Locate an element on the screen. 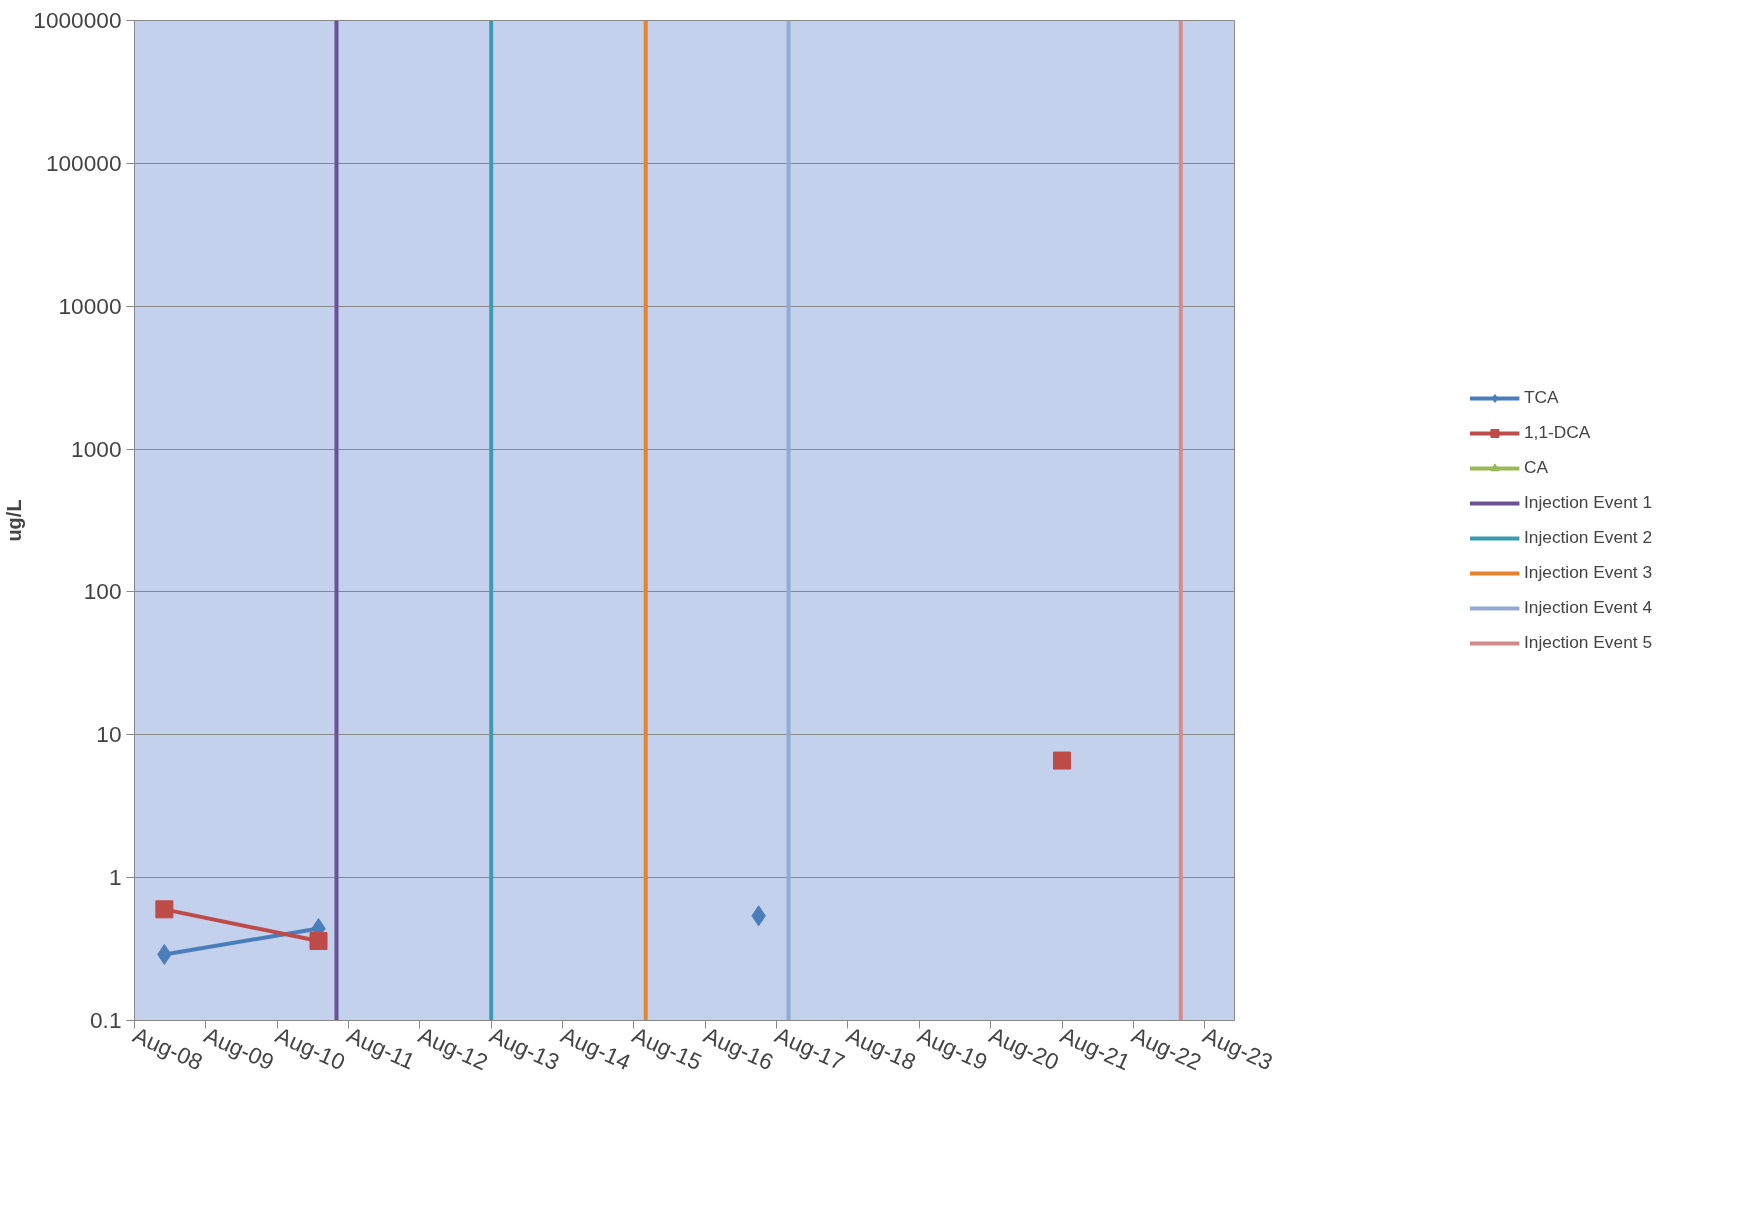 This screenshot has width=1754, height=1225. y-tick-label: 10000 is located at coordinates (90, 305).